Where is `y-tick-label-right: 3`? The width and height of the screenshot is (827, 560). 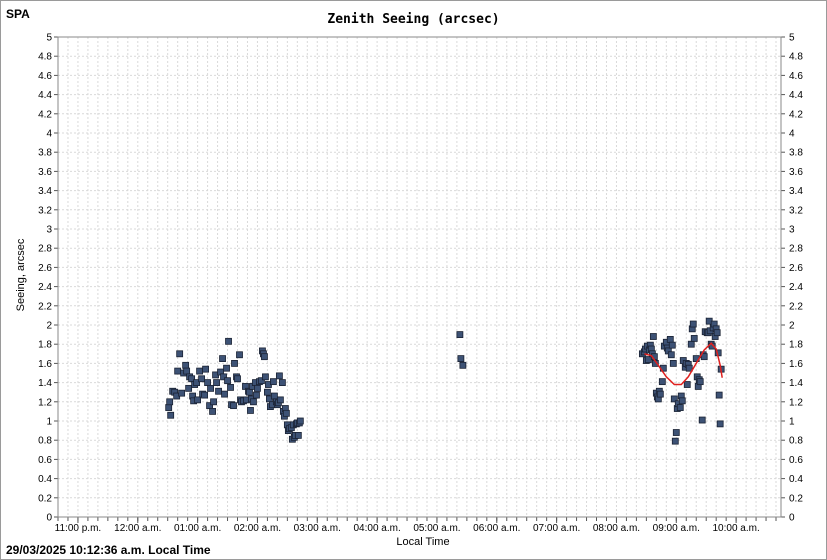
y-tick-label-right: 3 is located at coordinates (792, 230).